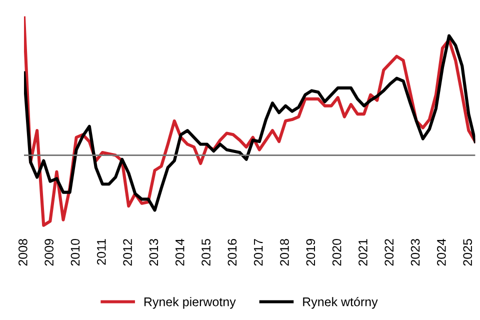 The height and width of the screenshot is (320, 480). I want to click on x-tick-label: 2024, so click(441, 252).